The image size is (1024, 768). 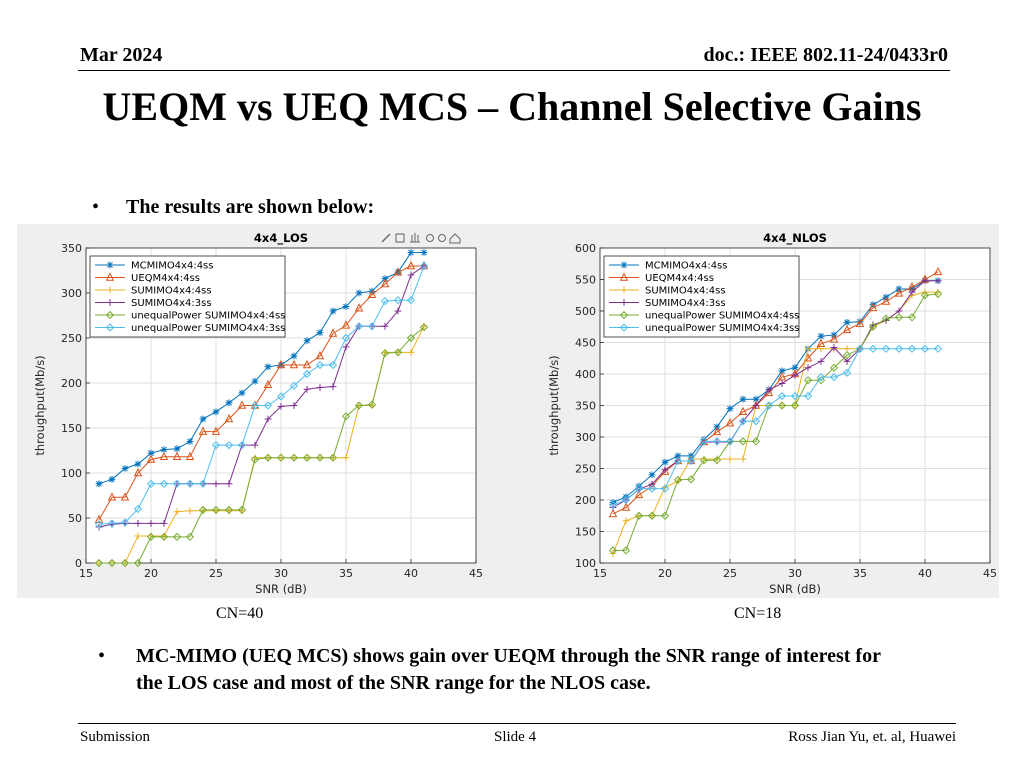 What do you see at coordinates (795, 238) in the screenshot?
I see `chart-title: 4x4_NLOS` at bounding box center [795, 238].